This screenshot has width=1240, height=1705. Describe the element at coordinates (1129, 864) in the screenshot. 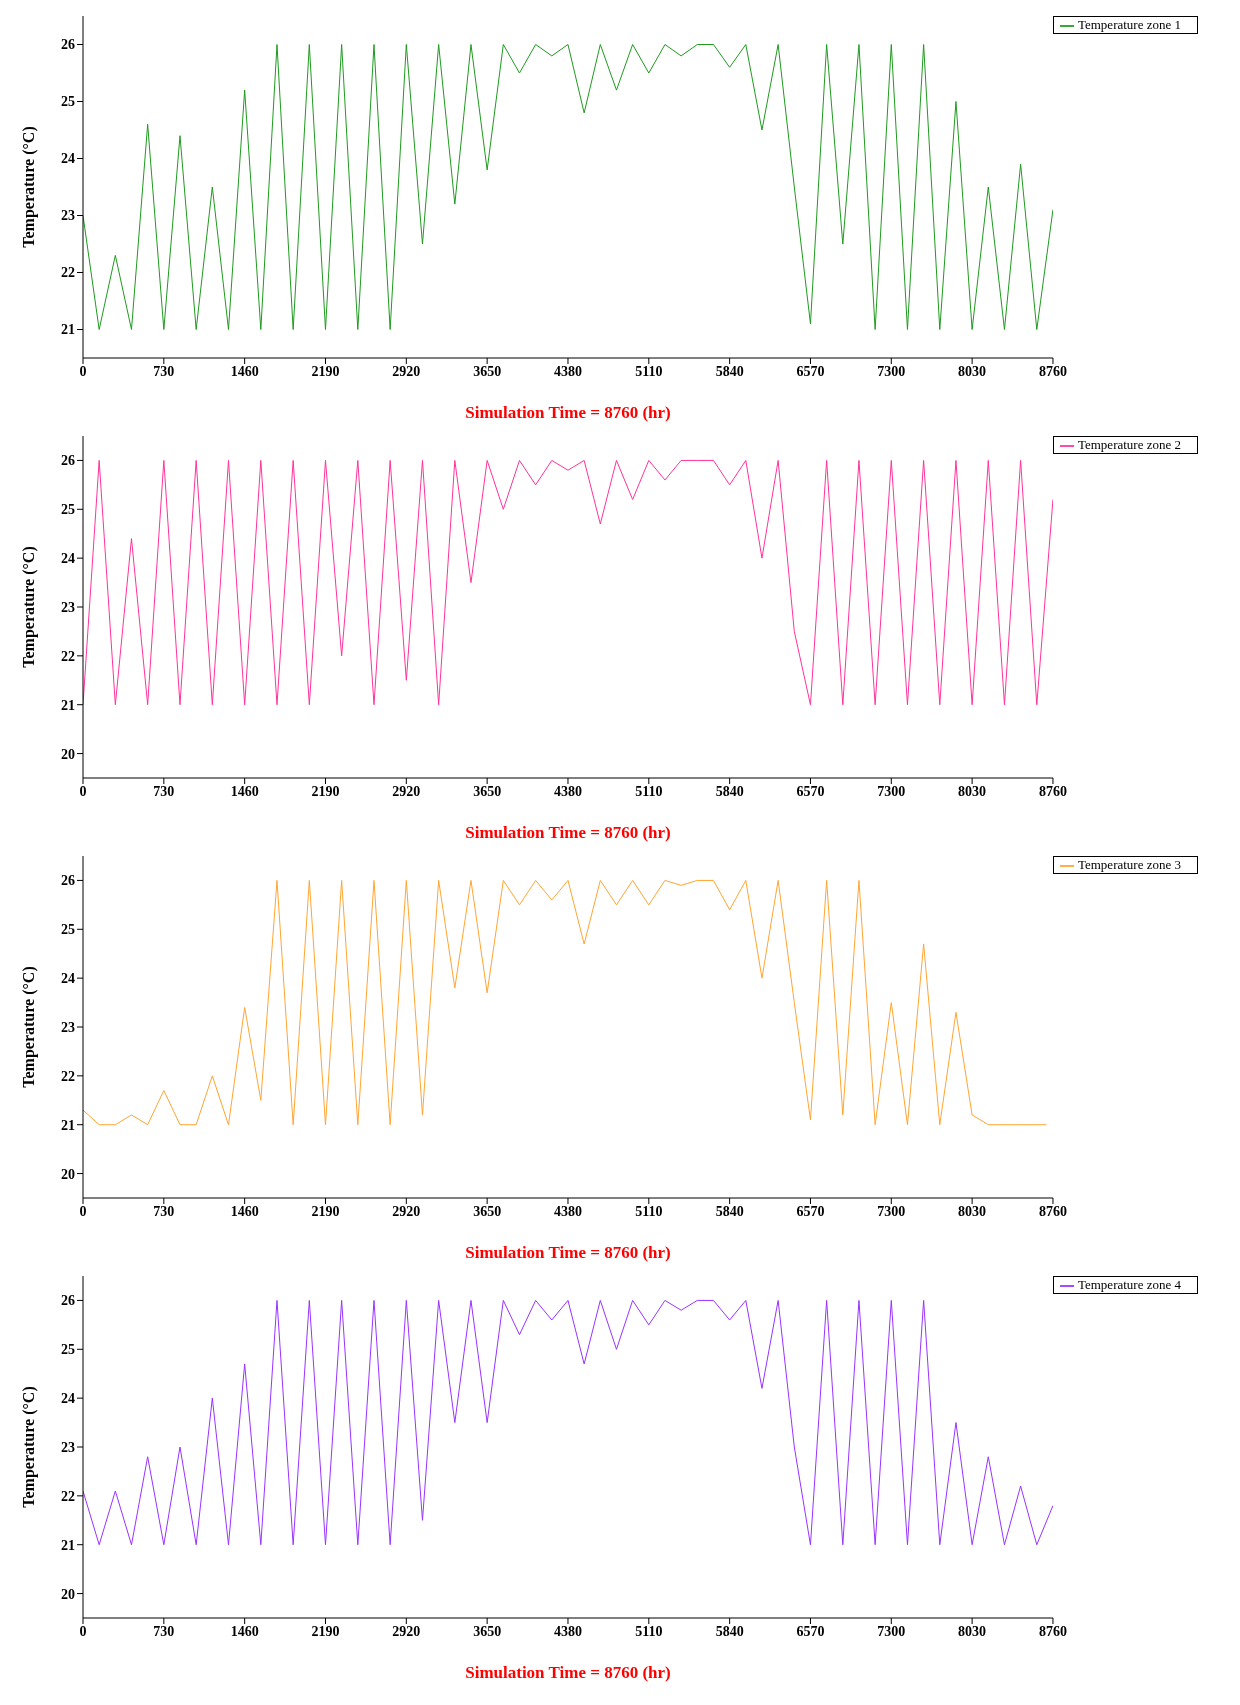

I see `legend-label: Temperature zone 3` at that location.